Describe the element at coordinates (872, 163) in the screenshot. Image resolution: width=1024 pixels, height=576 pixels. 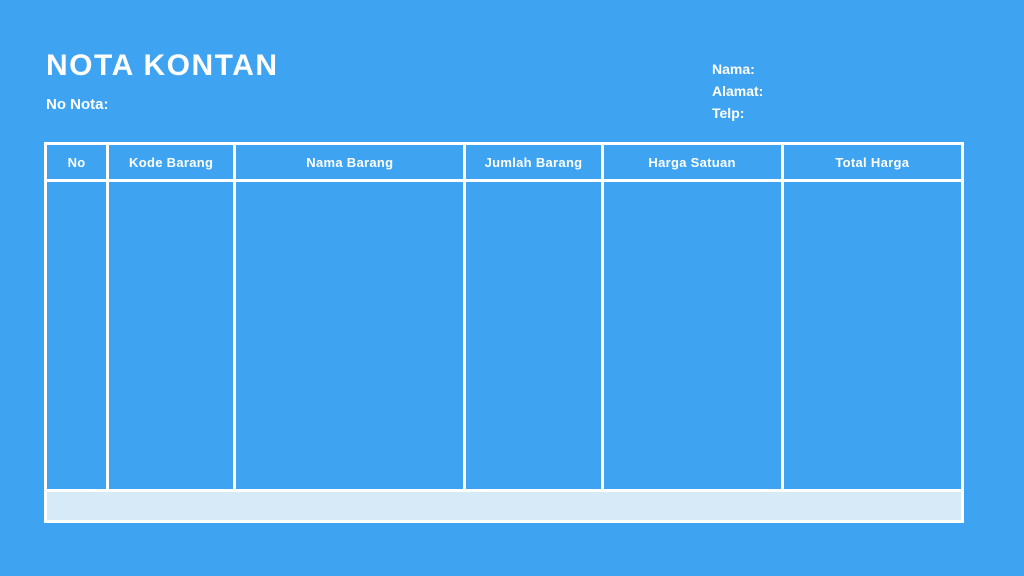
I see `column-header-total-harga: Total Harga` at that location.